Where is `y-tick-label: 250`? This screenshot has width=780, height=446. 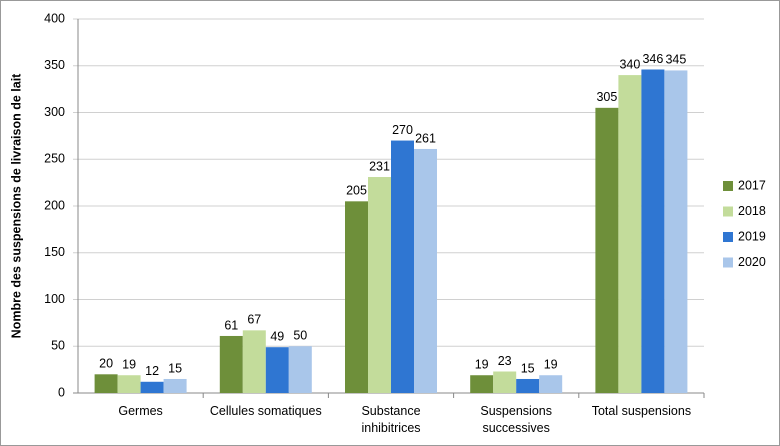
y-tick-label: 250 is located at coordinates (54, 159).